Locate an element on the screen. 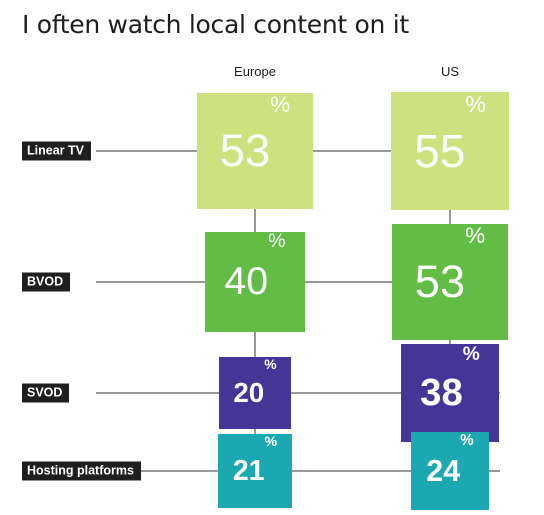 The height and width of the screenshot is (515, 544). row-label-linear-tv: Linear TV is located at coordinates (56, 151).